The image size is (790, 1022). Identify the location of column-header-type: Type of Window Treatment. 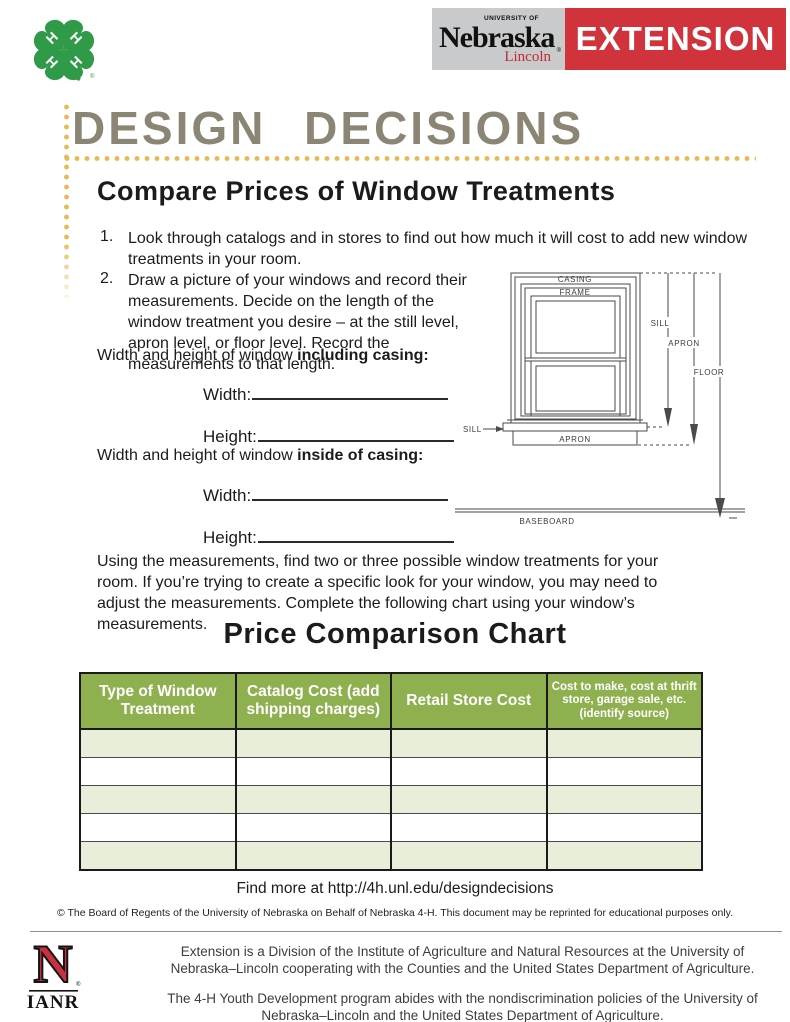
(158, 701).